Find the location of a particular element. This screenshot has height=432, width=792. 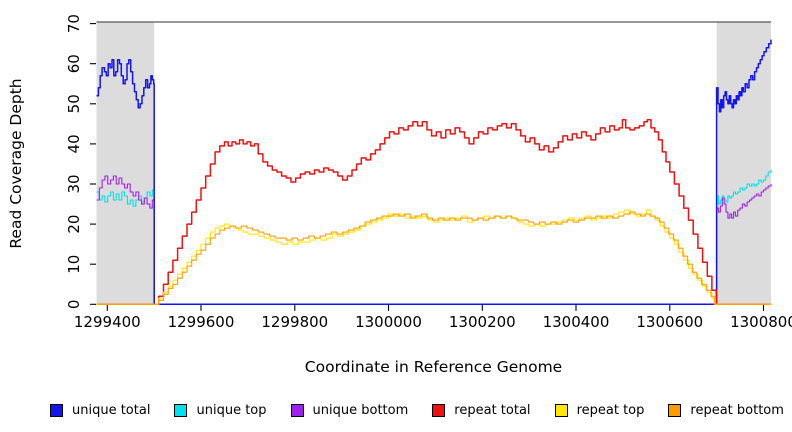

legend-label: repeat bottom is located at coordinates (737, 410).